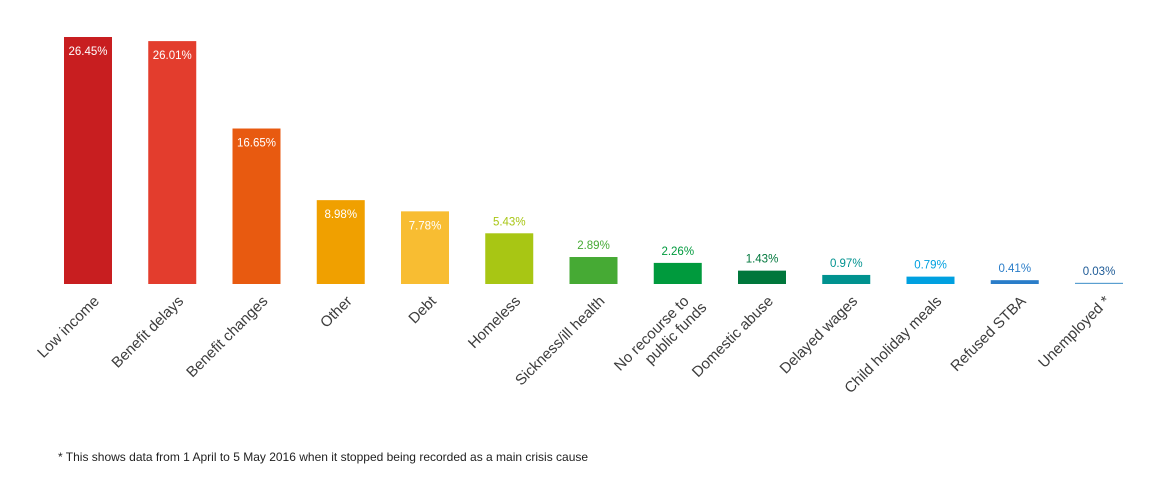  Describe the element at coordinates (256, 144) in the screenshot. I see `data-label: 16.65%` at that location.